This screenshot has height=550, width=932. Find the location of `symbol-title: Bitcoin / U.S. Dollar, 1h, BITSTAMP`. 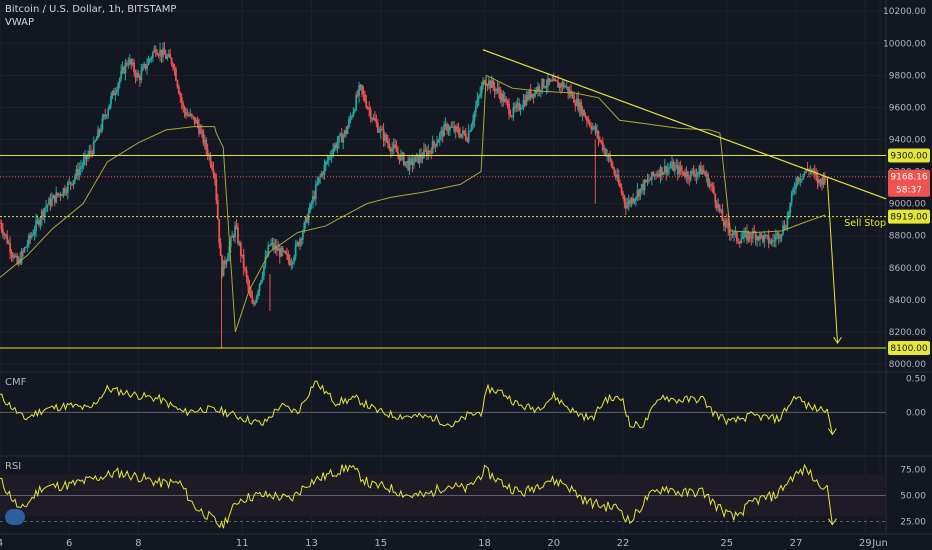

symbol-title: Bitcoin / U.S. Dollar, 1h, BITSTAMP is located at coordinates (91, 9).